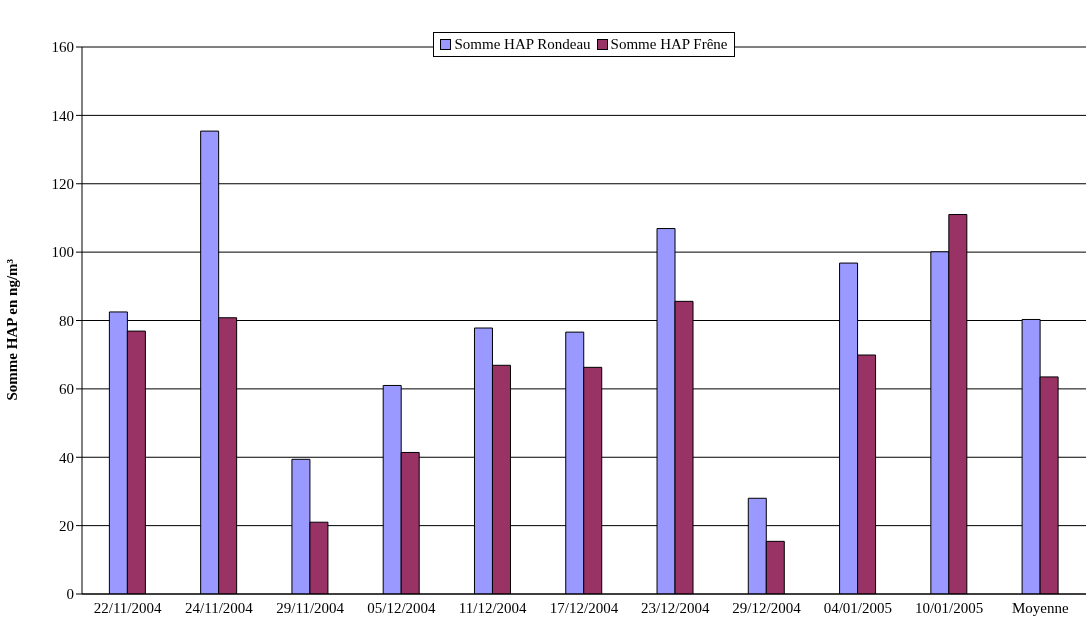  What do you see at coordinates (62, 47) in the screenshot?
I see `y-tick-label: 160` at bounding box center [62, 47].